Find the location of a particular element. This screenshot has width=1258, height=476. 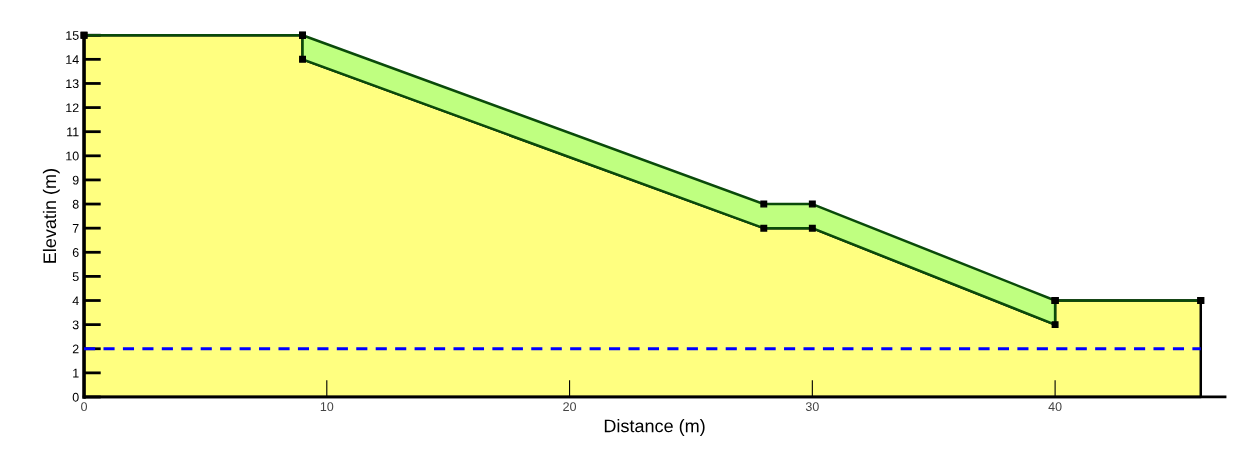

x-axis-title: Distance (m) is located at coordinates (654, 427).